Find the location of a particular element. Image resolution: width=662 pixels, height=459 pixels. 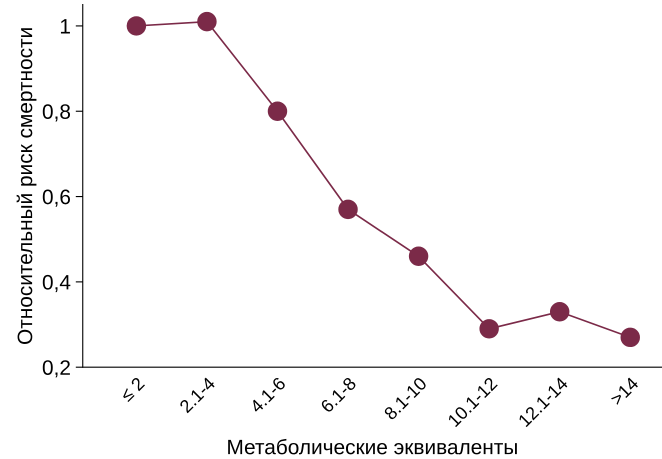

y-axis-title: Относительный риск смертности is located at coordinates (26, 186).